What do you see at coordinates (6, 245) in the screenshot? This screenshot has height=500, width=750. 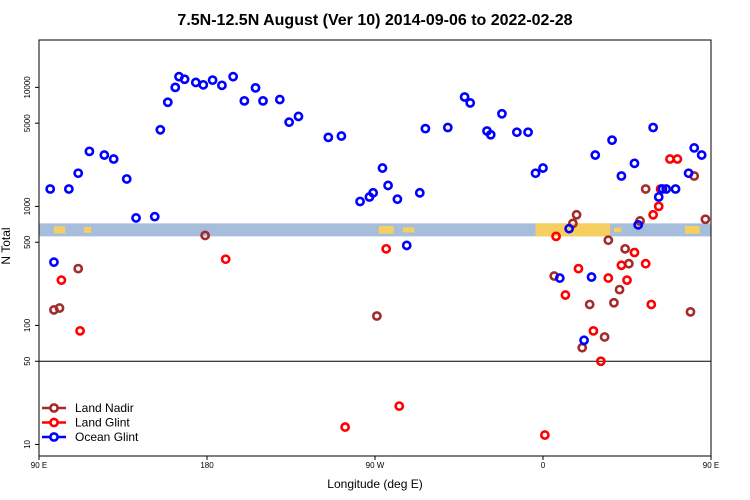 I see `y-axis-label: N Total` at bounding box center [6, 245].